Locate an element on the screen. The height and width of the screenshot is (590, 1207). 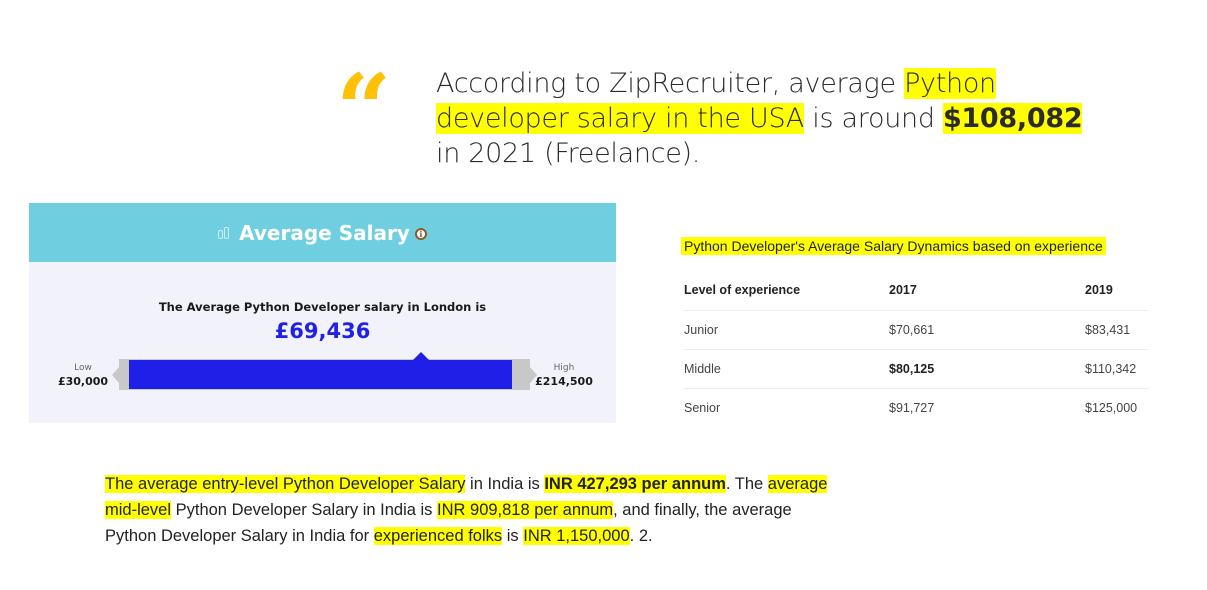
range-low-value: £30,000 is located at coordinates (83, 381).